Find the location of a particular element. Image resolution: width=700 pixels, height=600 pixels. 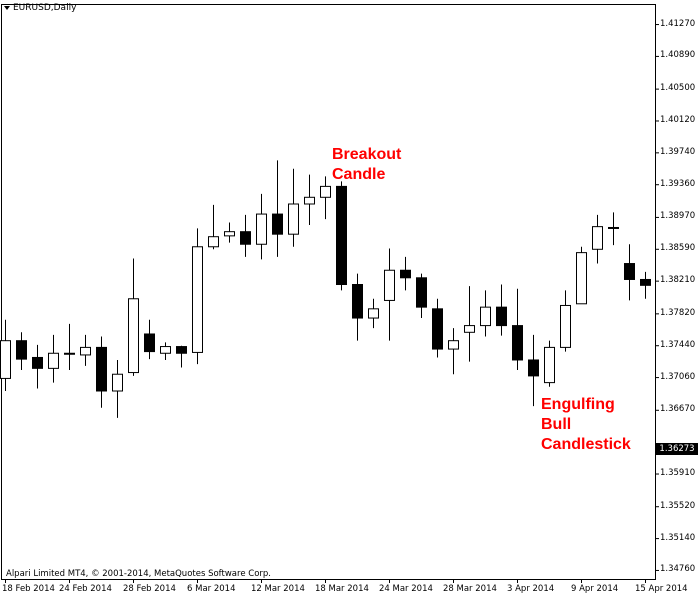

y-tick-label: 1.40500 is located at coordinates (678, 88).